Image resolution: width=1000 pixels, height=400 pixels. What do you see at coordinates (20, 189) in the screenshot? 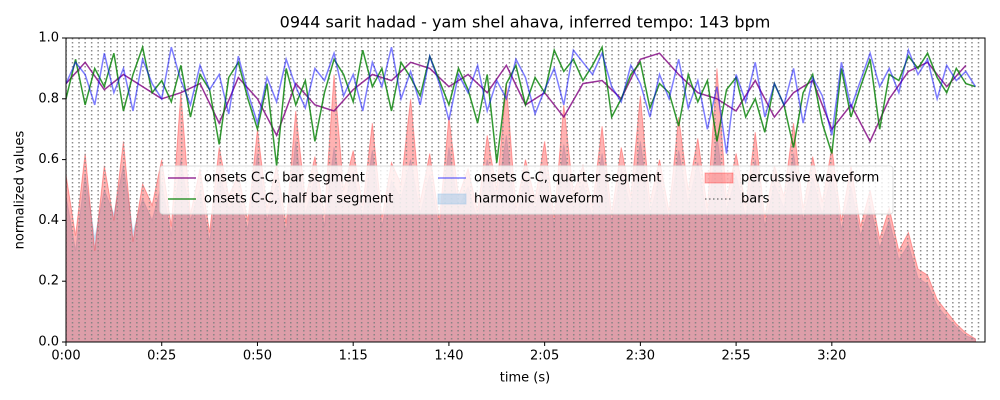
I see `y-axis-label: normalized values` at bounding box center [20, 189].